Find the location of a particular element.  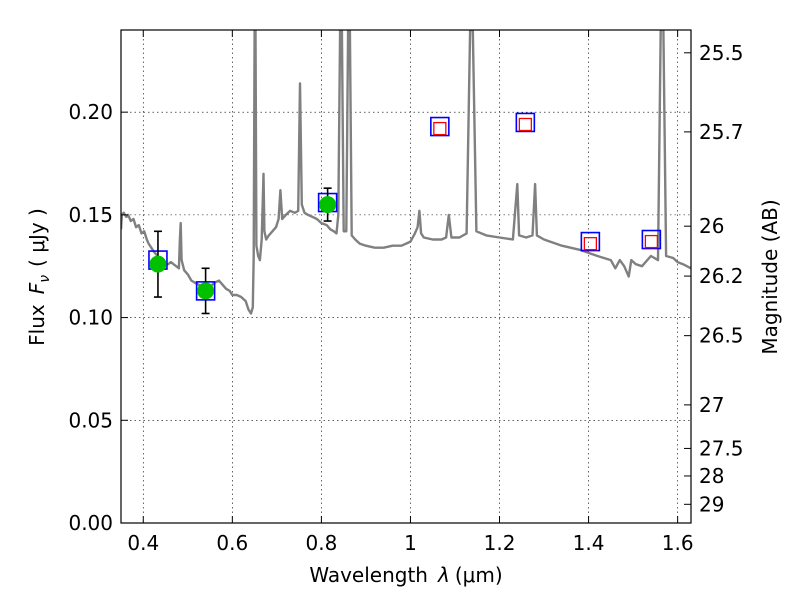

y2-tick-label: 25.7 is located at coordinates (721, 132).